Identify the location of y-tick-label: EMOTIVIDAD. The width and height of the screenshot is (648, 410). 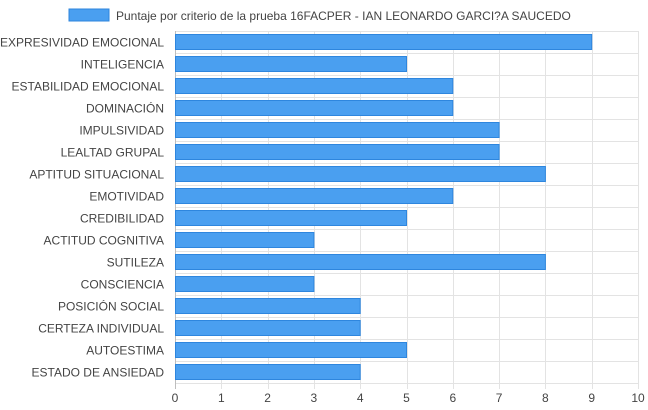
(126, 197).